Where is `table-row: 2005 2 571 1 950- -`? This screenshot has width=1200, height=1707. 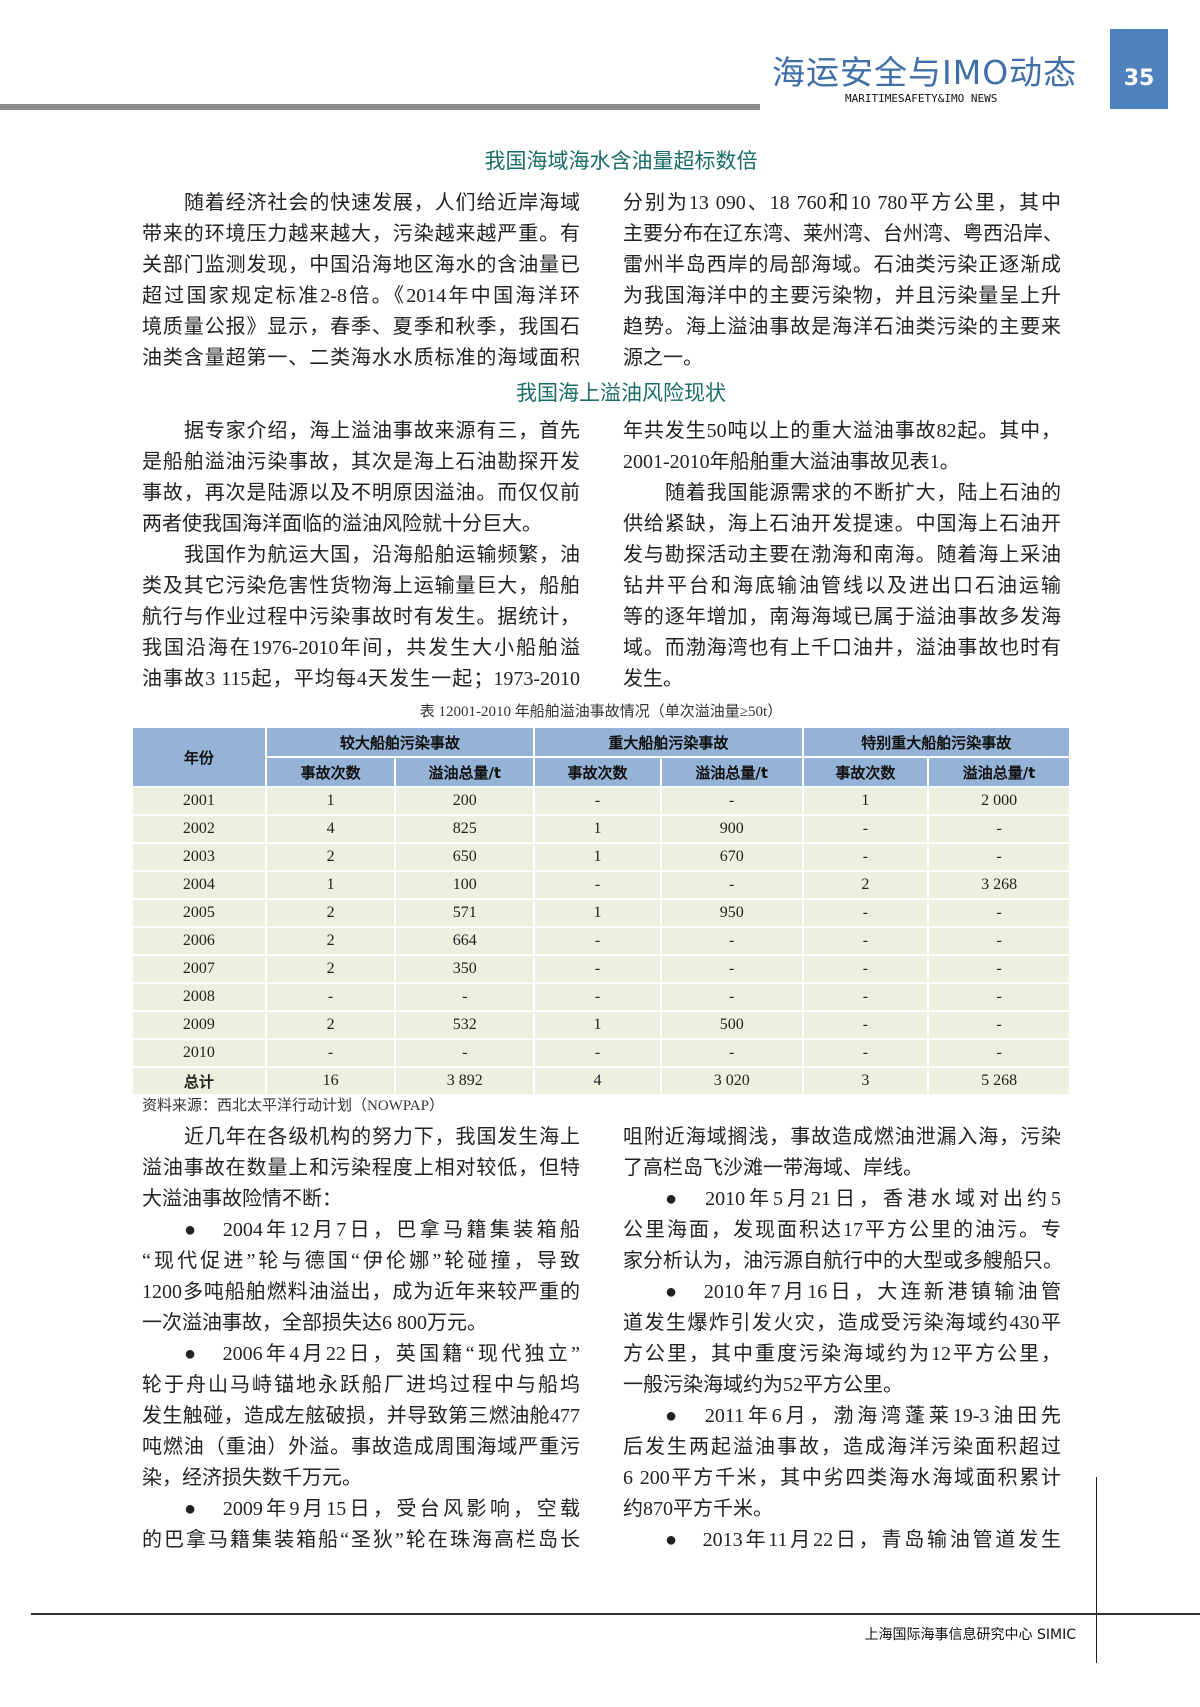
table-row: 2005 2 571 1 950- - is located at coordinates (601, 913).